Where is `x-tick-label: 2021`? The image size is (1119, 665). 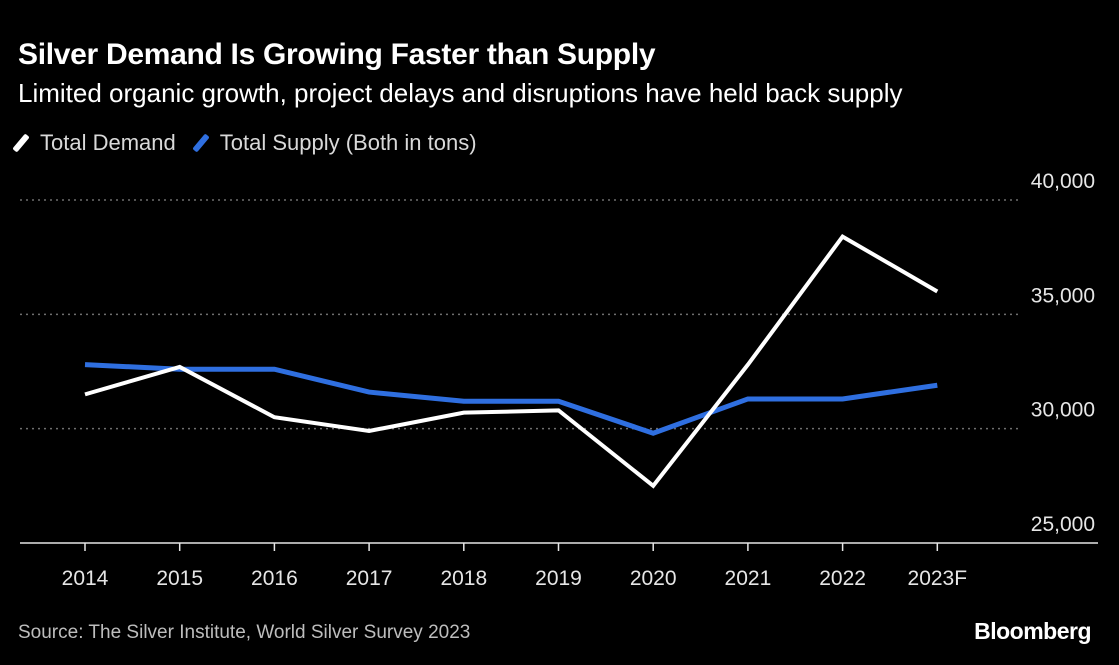 x-tick-label: 2021 is located at coordinates (748, 578).